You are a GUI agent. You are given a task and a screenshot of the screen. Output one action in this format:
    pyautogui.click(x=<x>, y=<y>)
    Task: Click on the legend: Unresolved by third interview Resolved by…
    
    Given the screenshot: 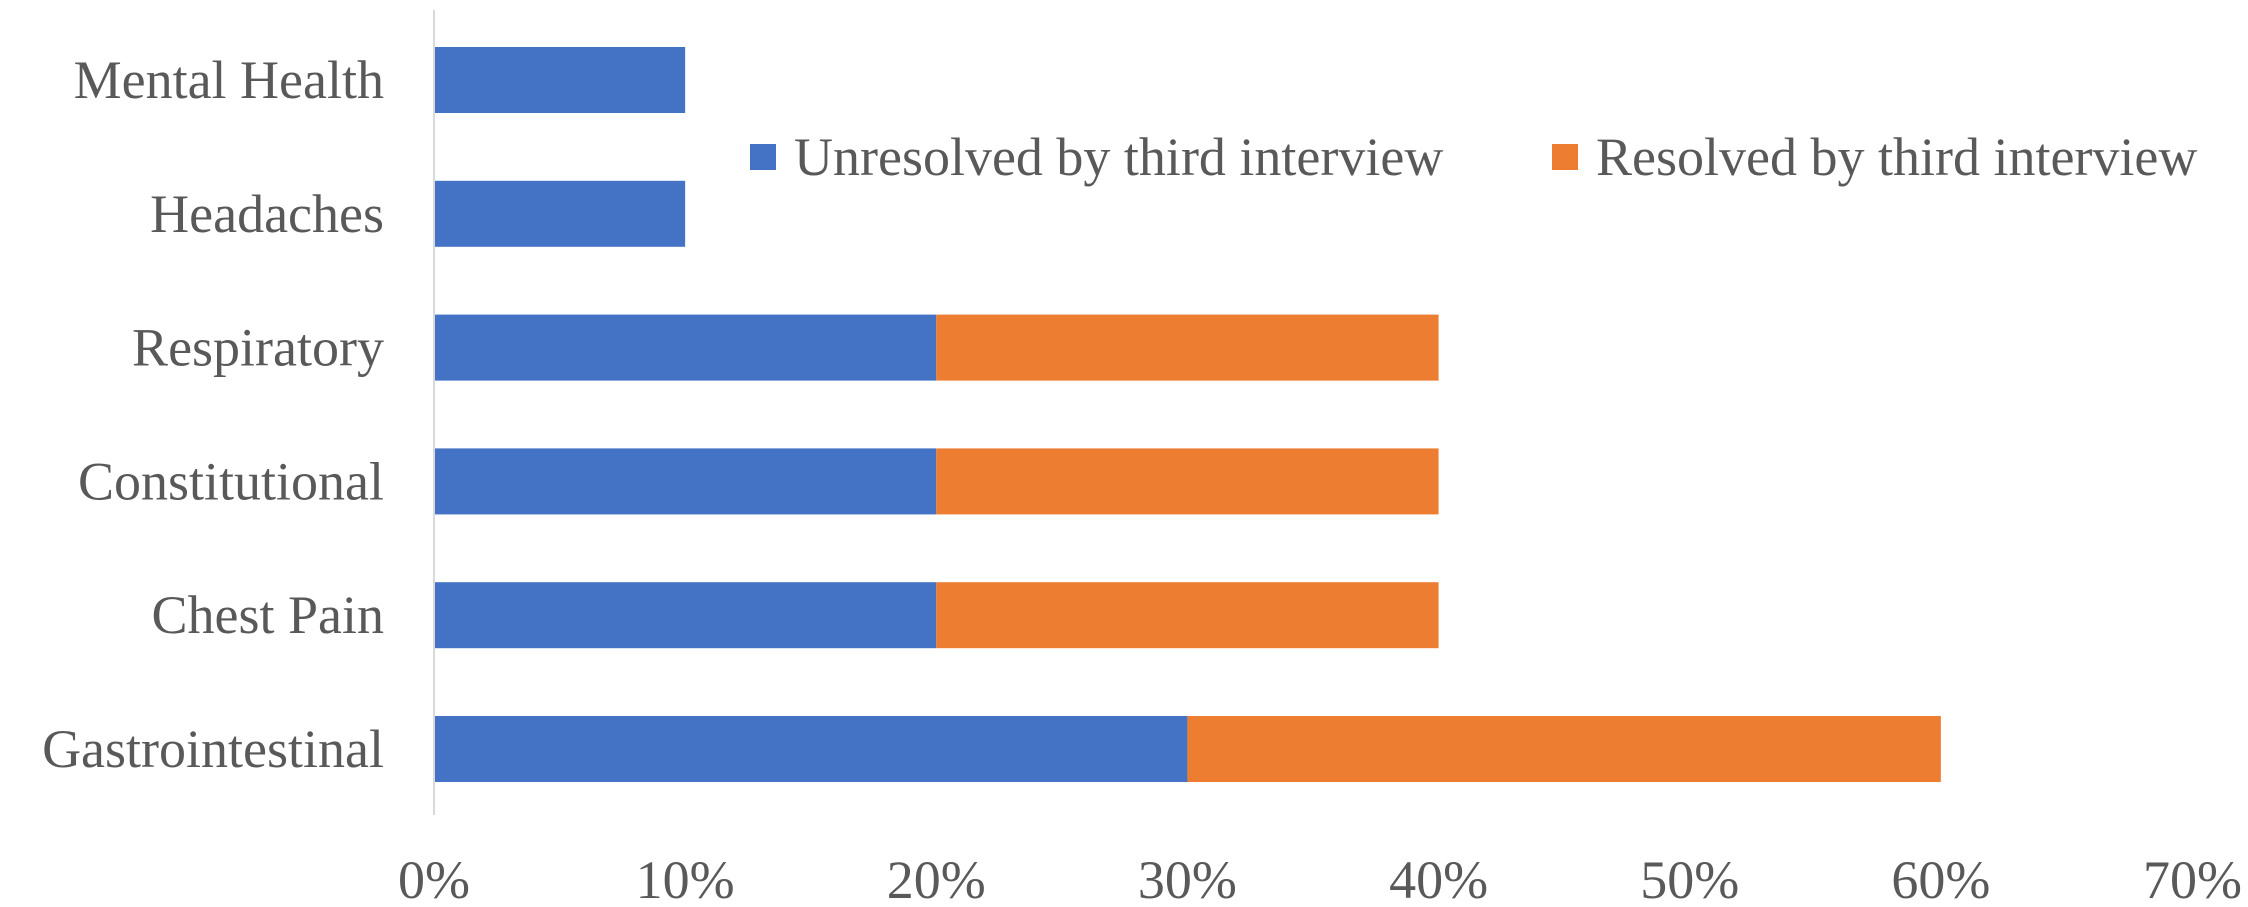 What is the action you would take?
    pyautogui.click(x=1473, y=157)
    